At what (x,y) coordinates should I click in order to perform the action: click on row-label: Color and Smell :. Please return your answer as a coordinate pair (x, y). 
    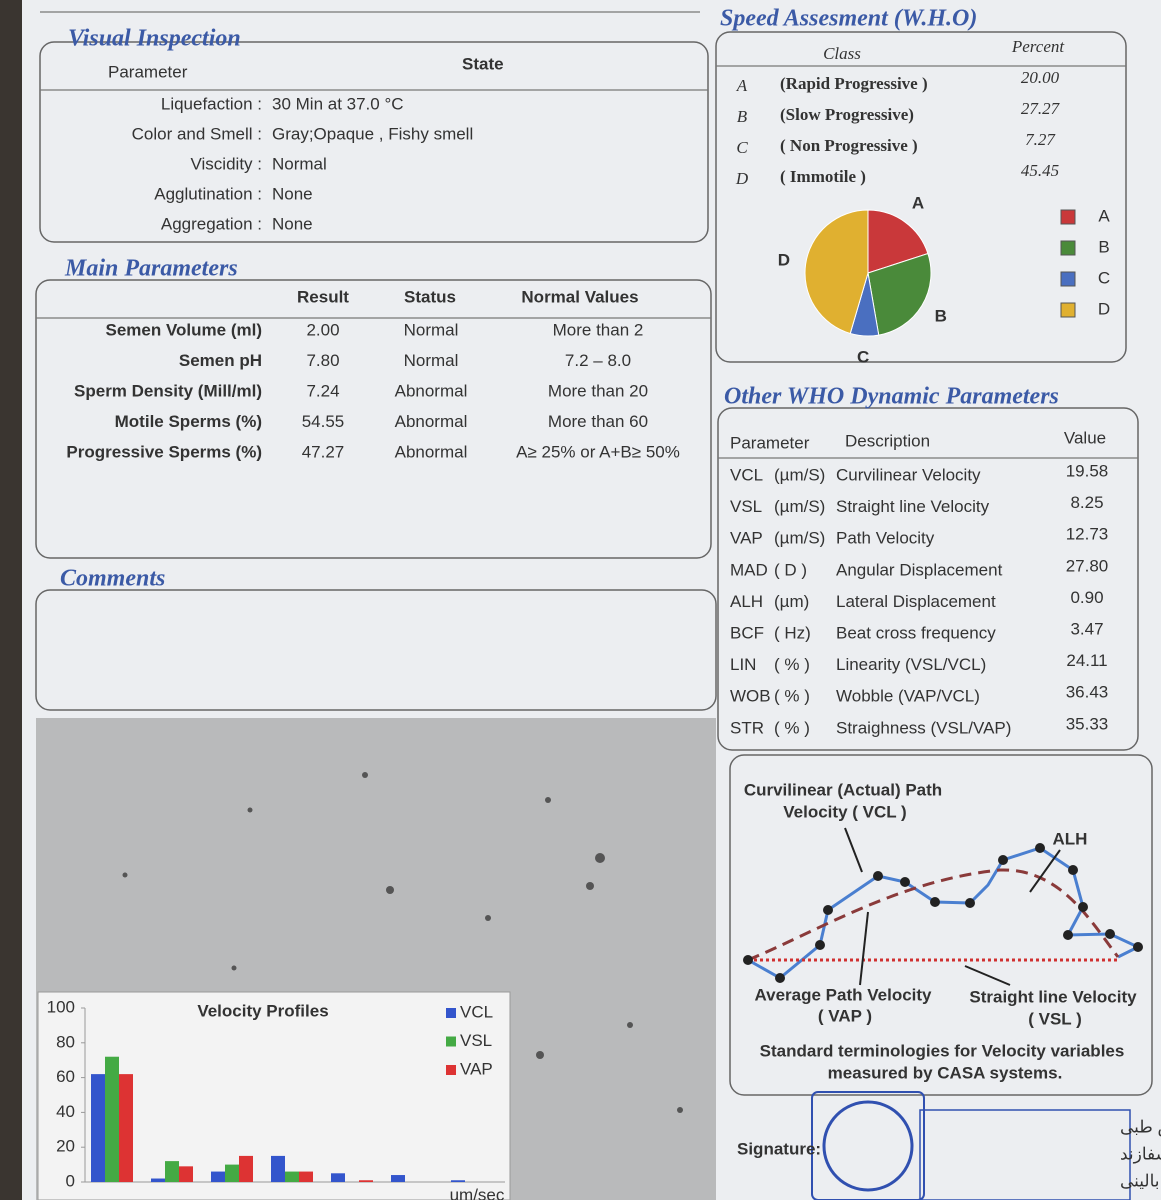
    Looking at the image, I should click on (197, 133).